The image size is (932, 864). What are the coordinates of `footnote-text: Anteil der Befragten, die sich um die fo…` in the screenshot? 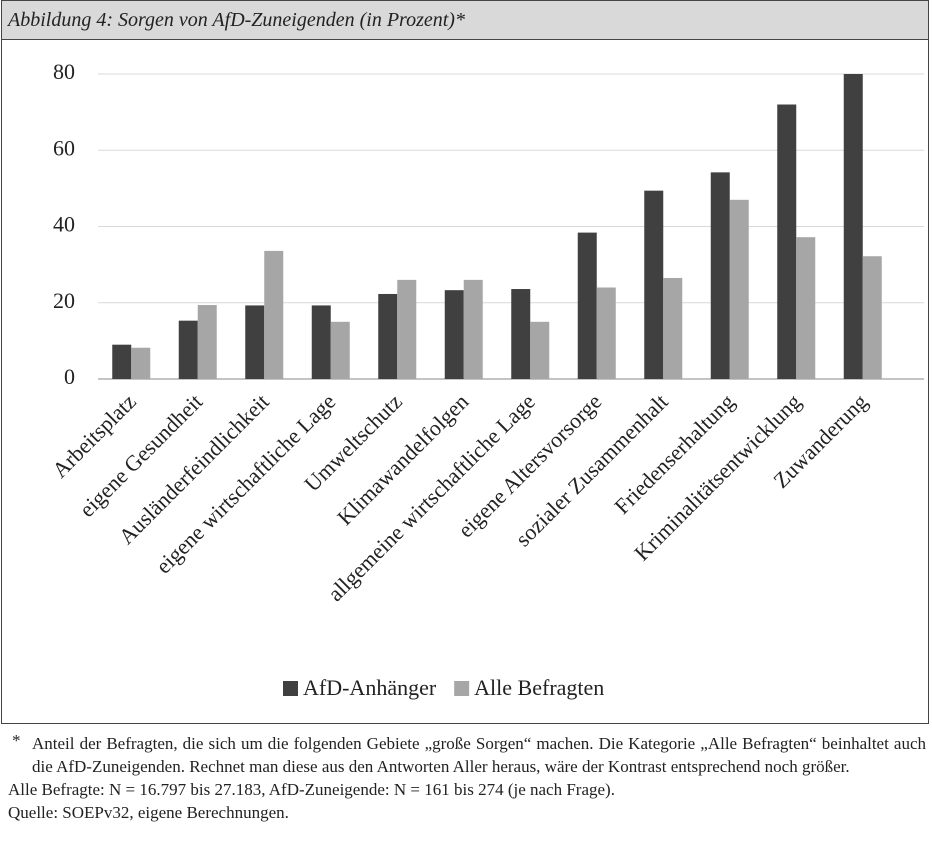 It's located at (479, 755).